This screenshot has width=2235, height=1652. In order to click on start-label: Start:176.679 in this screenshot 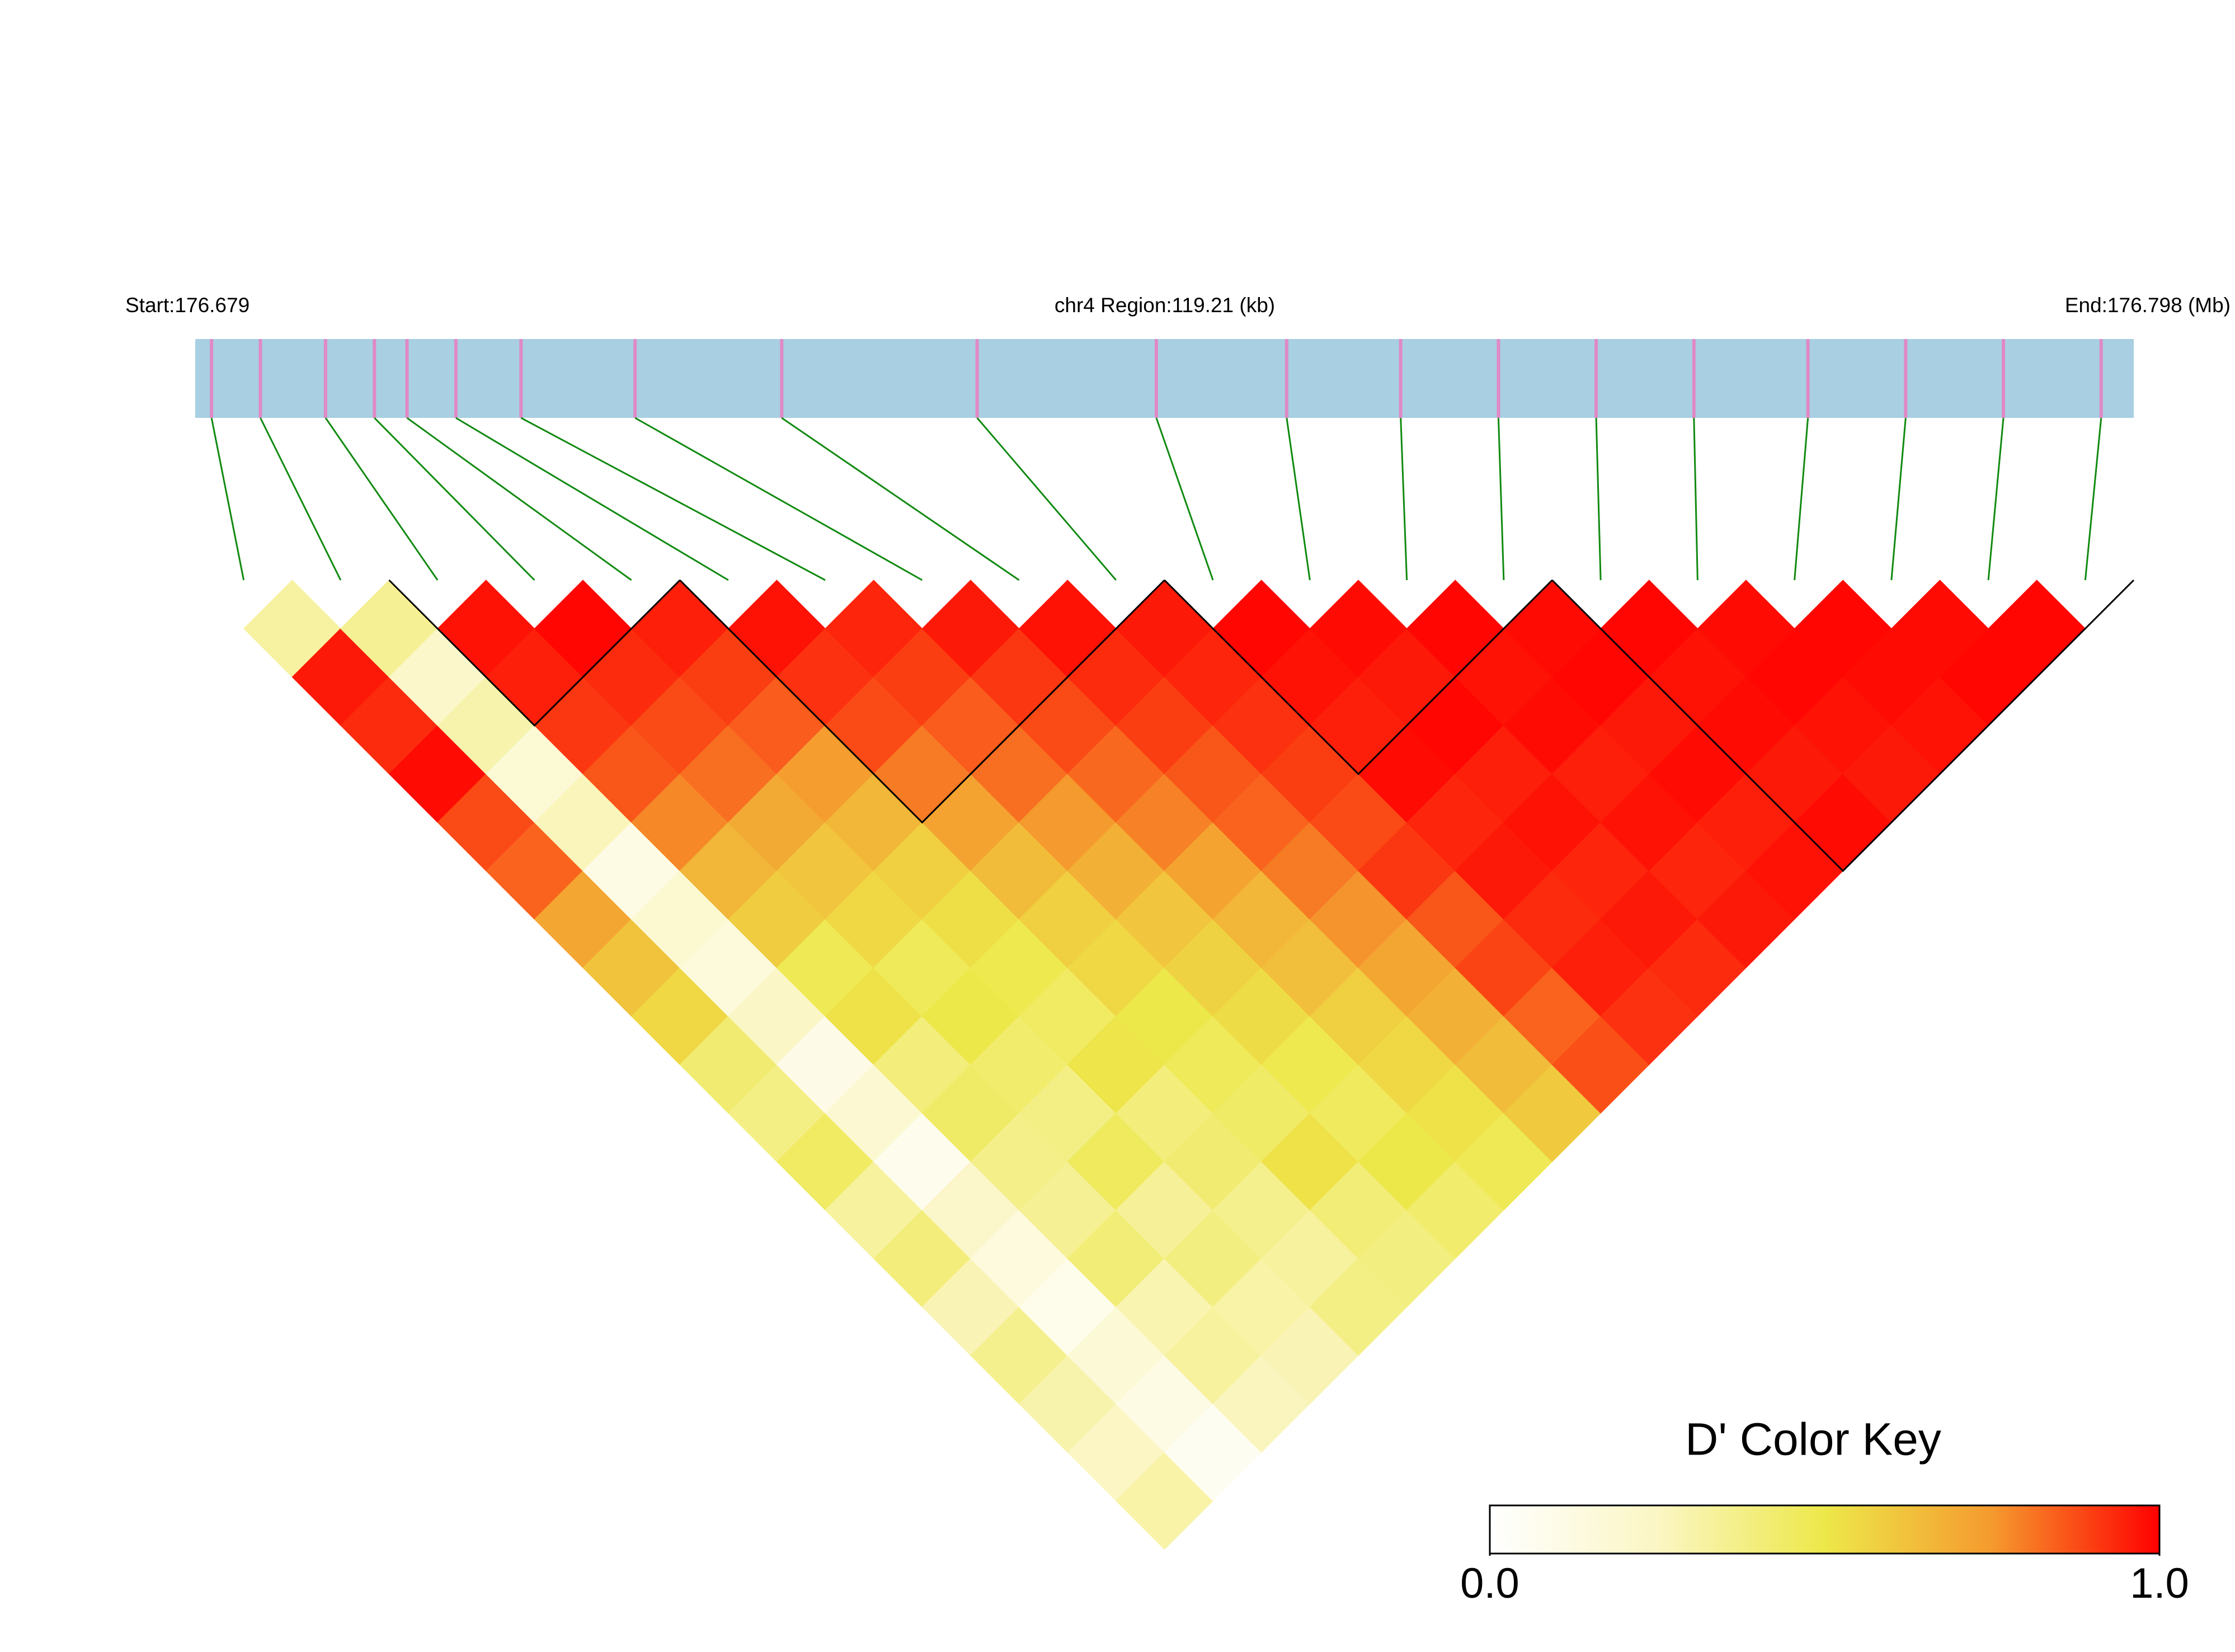, I will do `click(187, 306)`.